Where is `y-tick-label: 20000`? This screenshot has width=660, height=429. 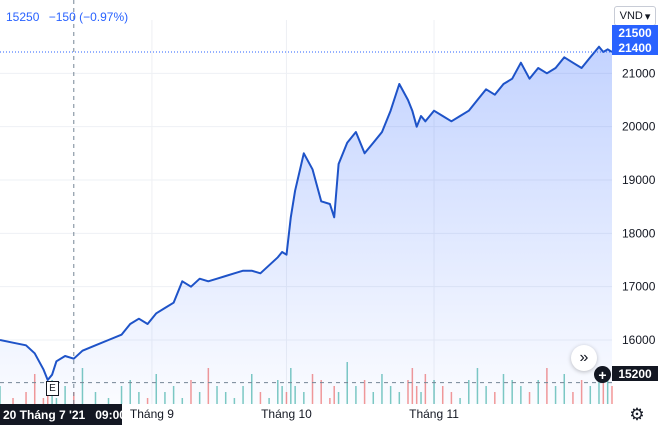
y-tick-label: 20000 is located at coordinates (639, 127).